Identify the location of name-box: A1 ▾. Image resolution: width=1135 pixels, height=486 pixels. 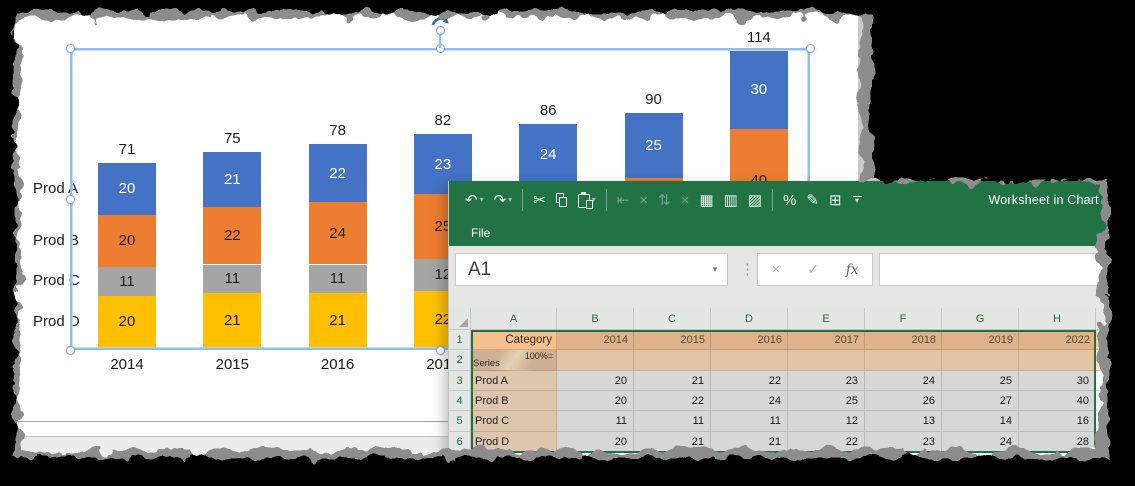
(591, 269).